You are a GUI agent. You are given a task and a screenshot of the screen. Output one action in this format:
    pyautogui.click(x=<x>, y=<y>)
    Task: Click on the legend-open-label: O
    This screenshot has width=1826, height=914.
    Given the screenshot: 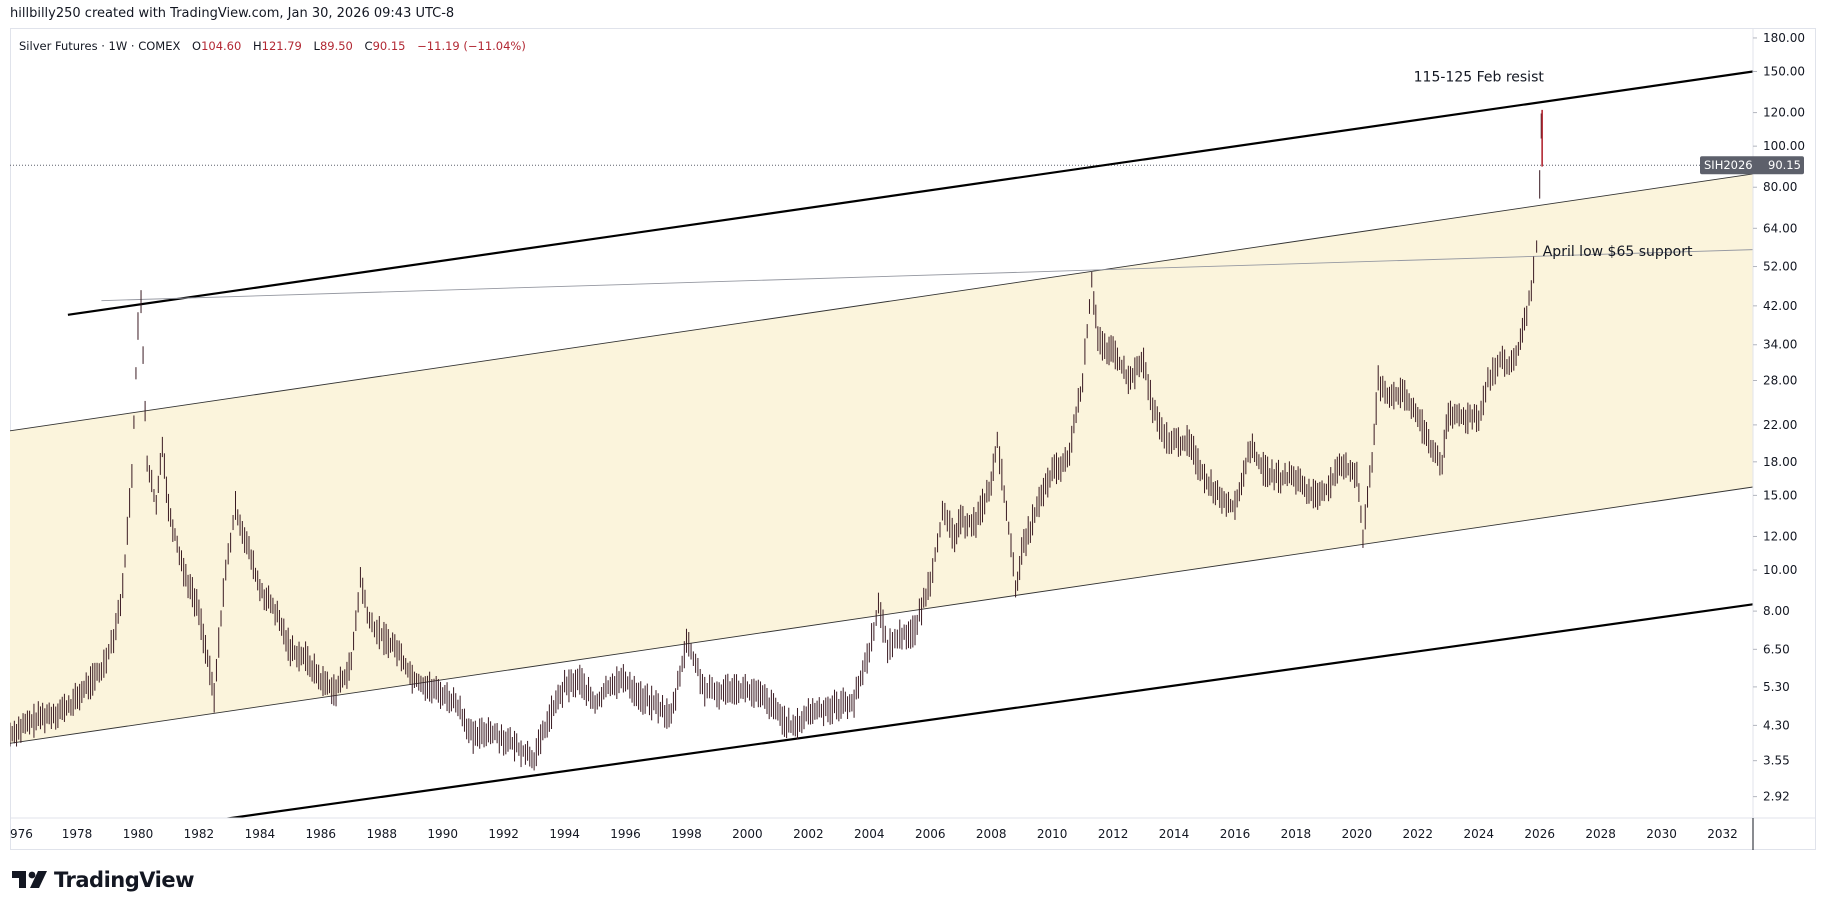 What is the action you would take?
    pyautogui.click(x=196, y=46)
    